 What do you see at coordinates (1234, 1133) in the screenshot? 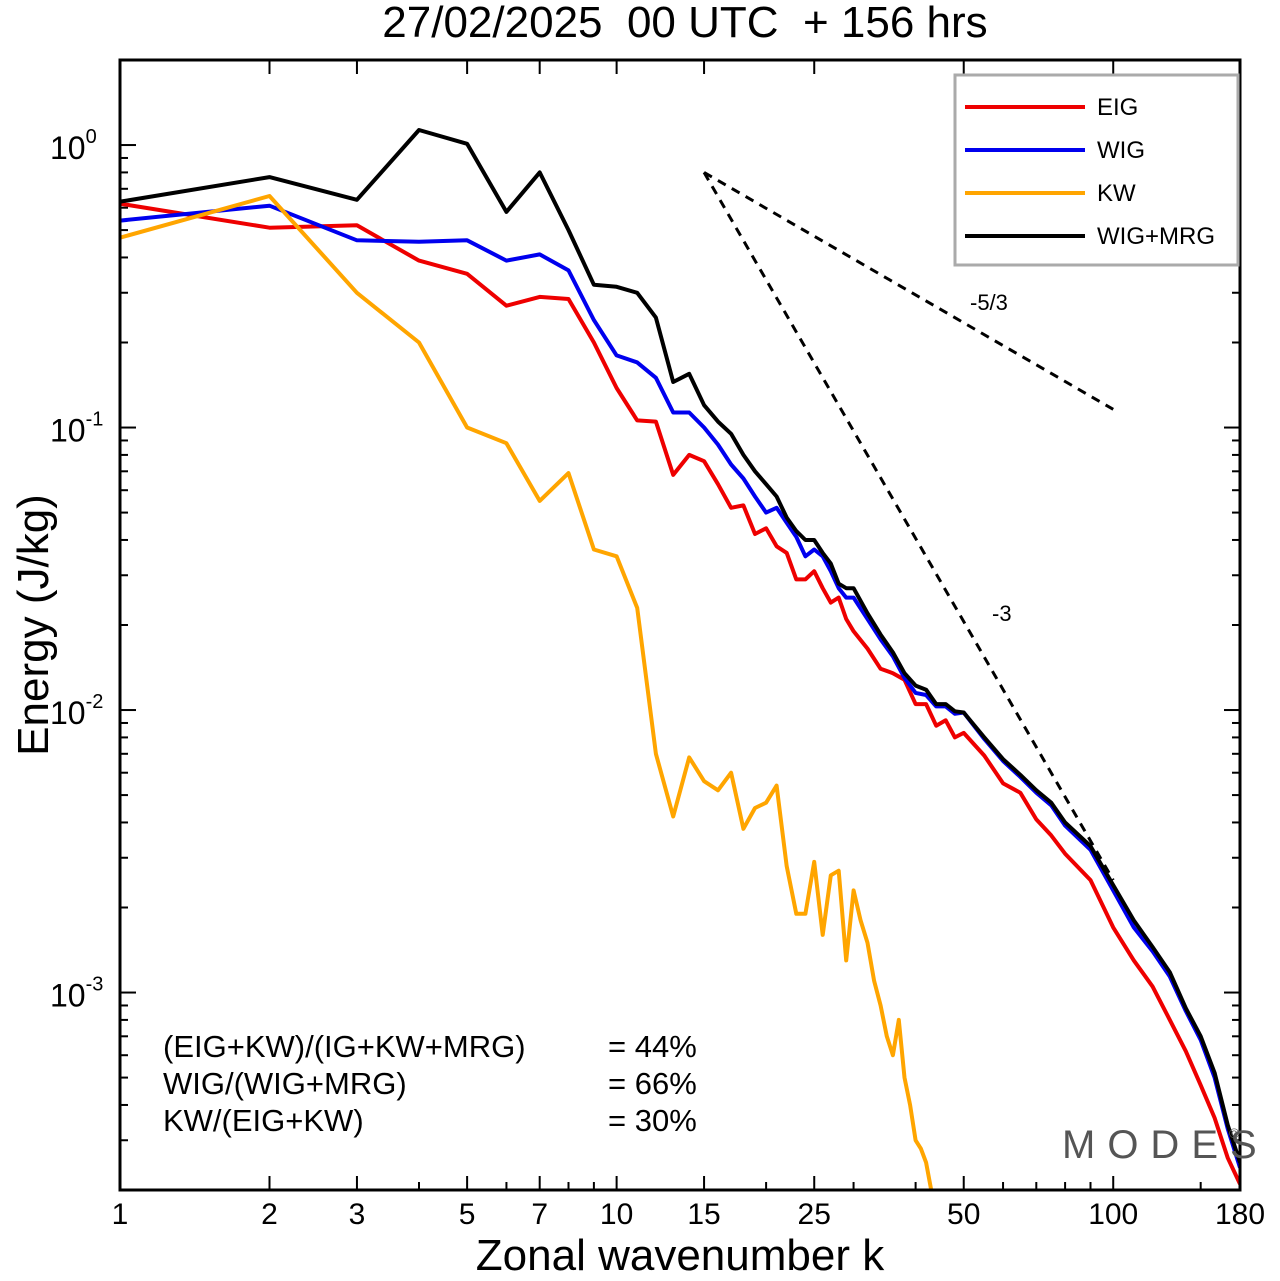
I see `copyright-mark: ©` at bounding box center [1234, 1133].